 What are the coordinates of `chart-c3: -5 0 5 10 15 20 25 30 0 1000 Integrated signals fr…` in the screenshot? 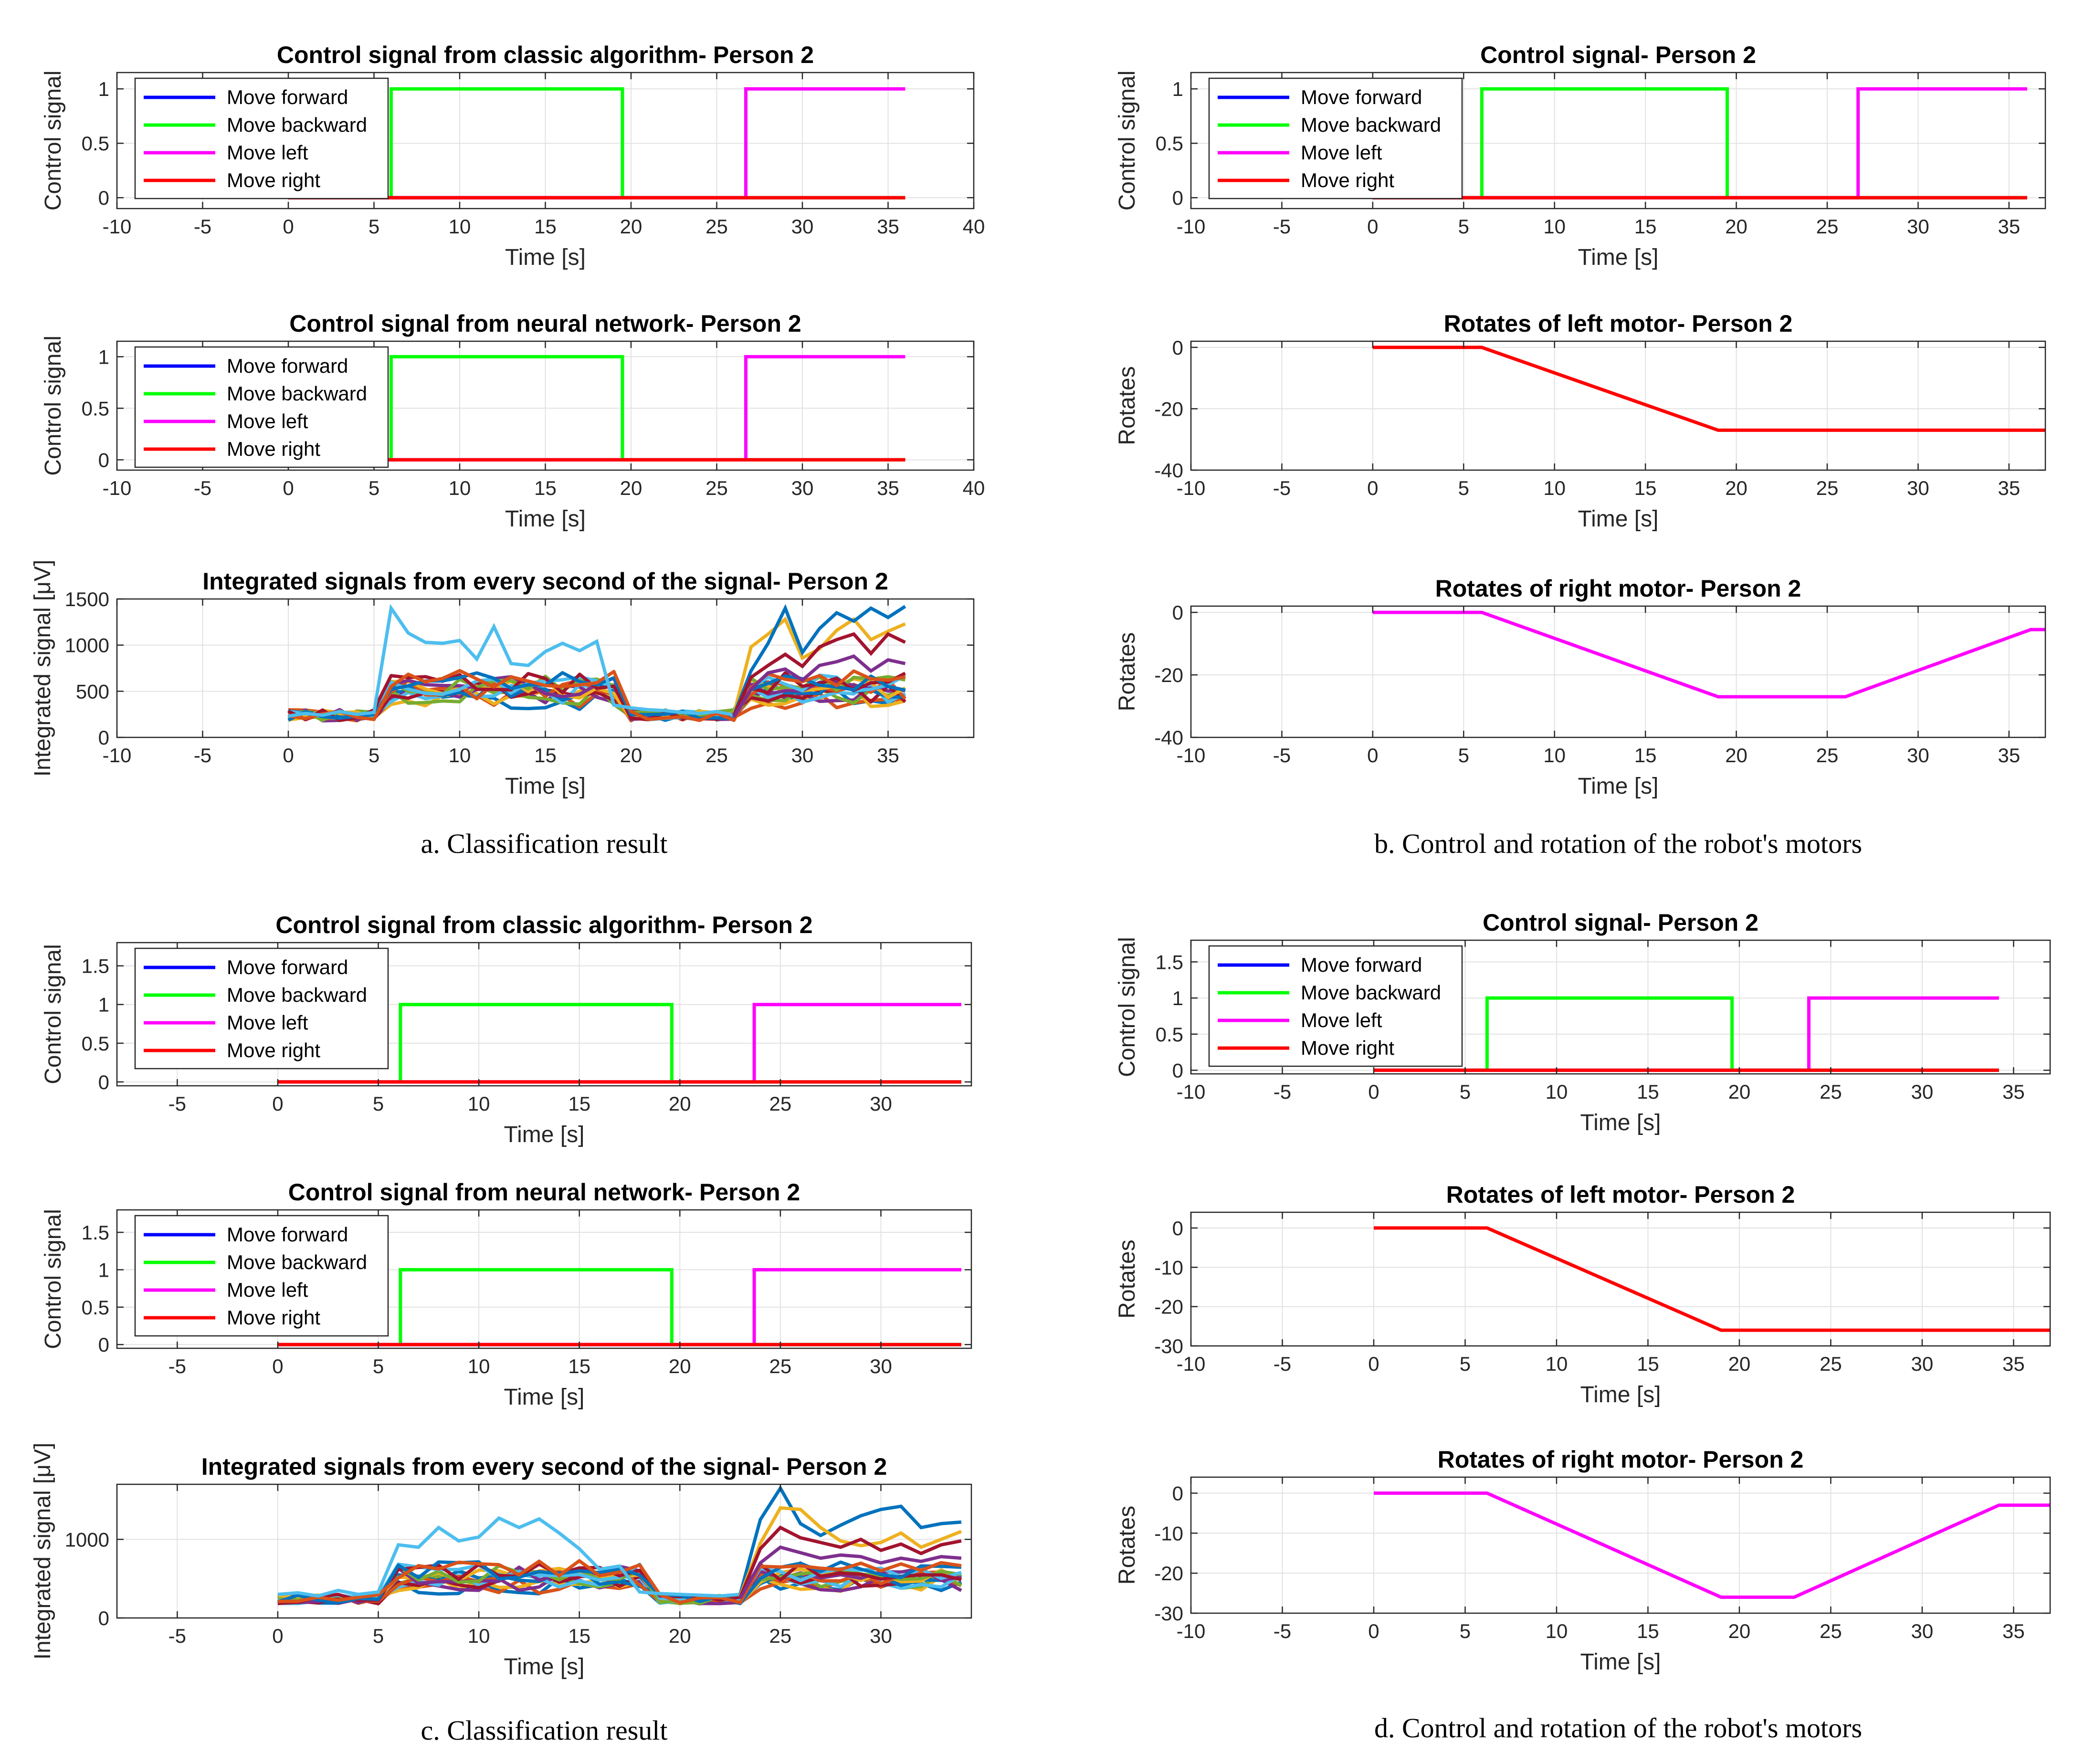 It's located at (501, 1561).